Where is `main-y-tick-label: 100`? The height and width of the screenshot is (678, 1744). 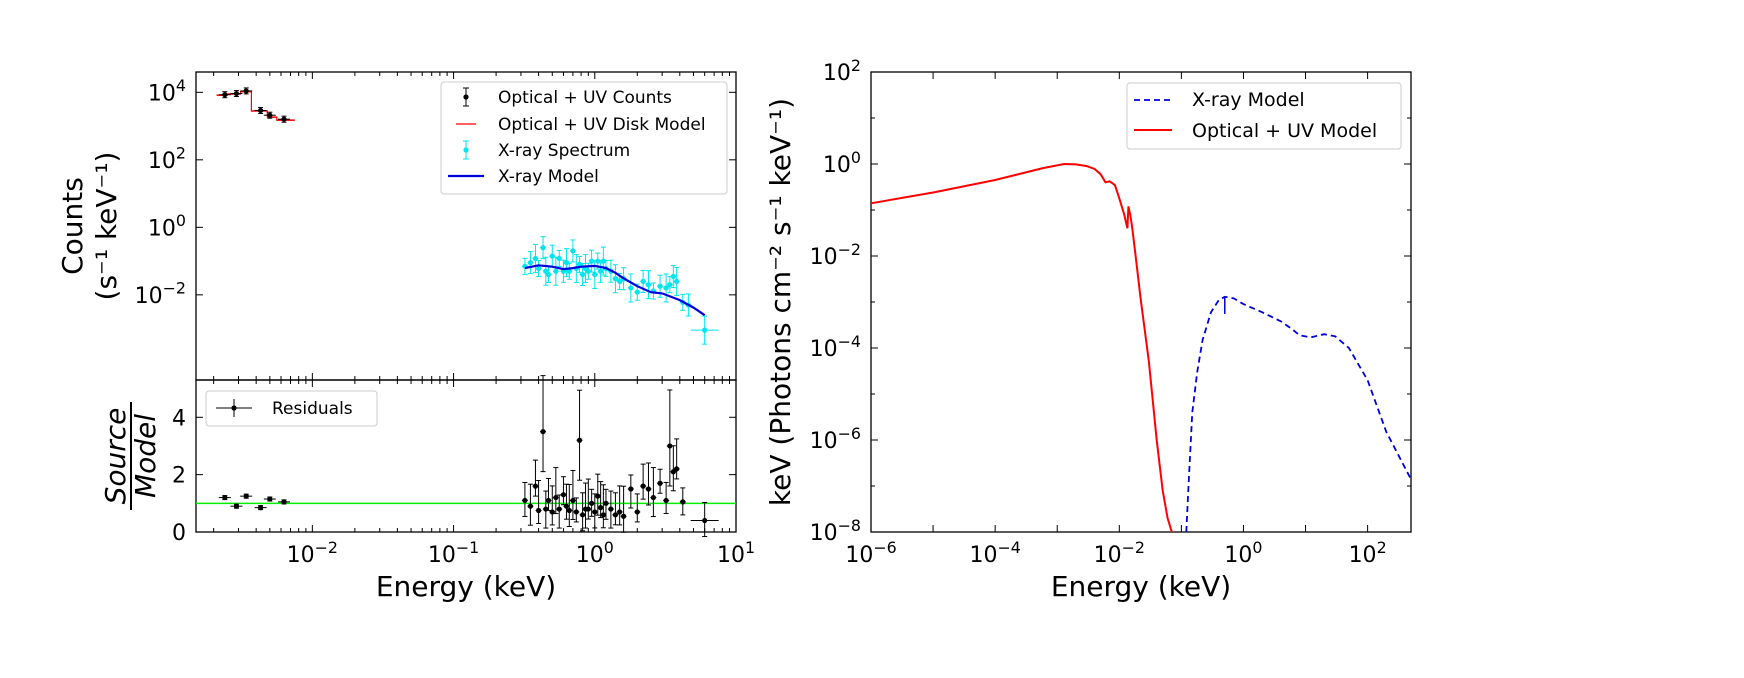 main-y-tick-label: 100 is located at coordinates (167, 226).